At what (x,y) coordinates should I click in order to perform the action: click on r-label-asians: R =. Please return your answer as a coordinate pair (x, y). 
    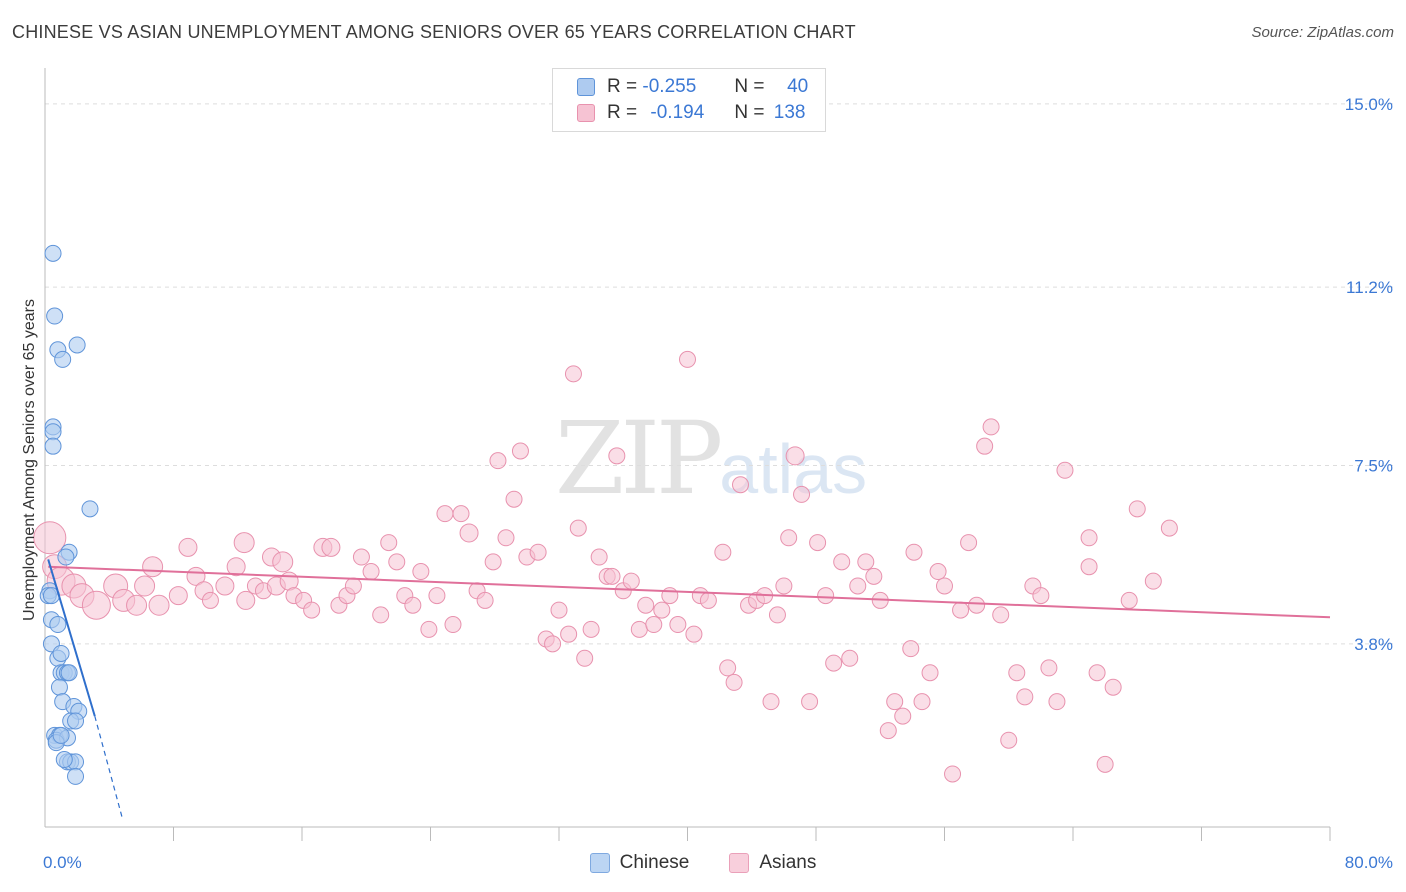
    Looking at the image, I should click on (622, 112).